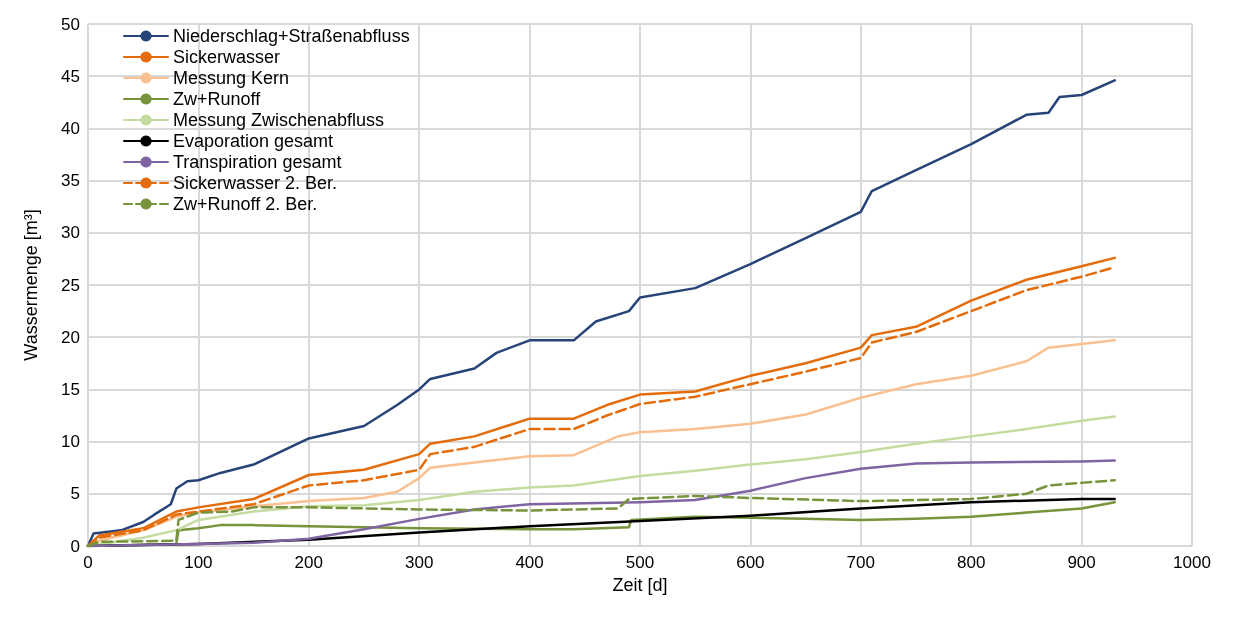  What do you see at coordinates (291, 36) in the screenshot?
I see `legend-label: Niederschlag+Straßenabfluss` at bounding box center [291, 36].